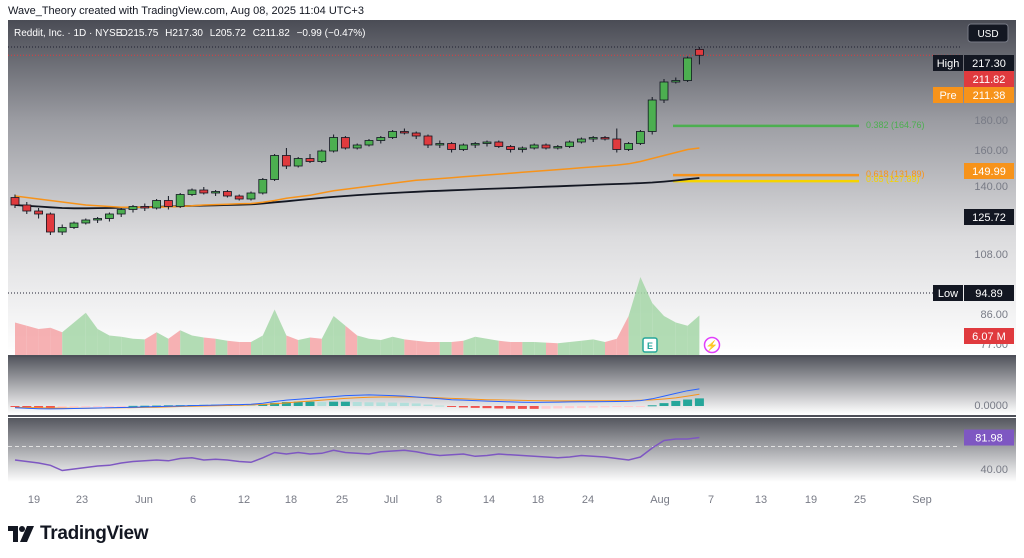 This screenshot has width=1024, height=558. I want to click on fib-level-label: 0.618 (131.89), so click(895, 174).